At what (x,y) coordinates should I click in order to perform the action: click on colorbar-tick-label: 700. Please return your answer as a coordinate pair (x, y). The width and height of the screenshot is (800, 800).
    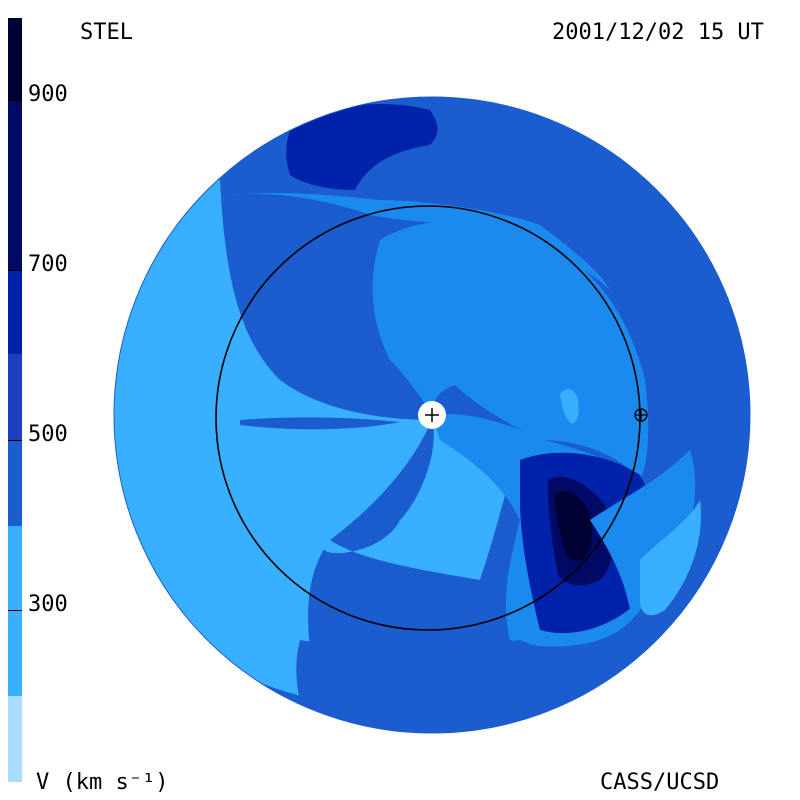
    Looking at the image, I should click on (48, 264).